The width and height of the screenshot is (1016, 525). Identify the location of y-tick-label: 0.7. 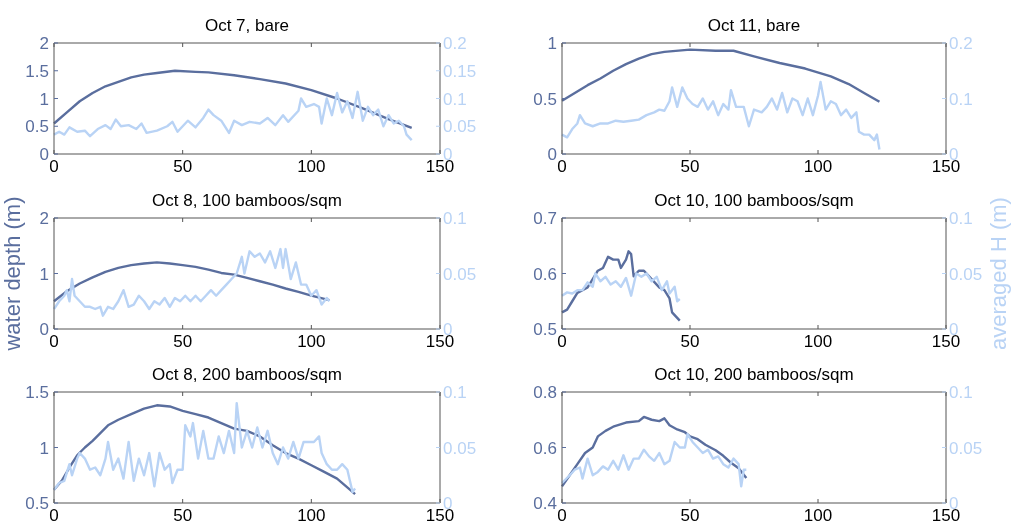
(545, 218).